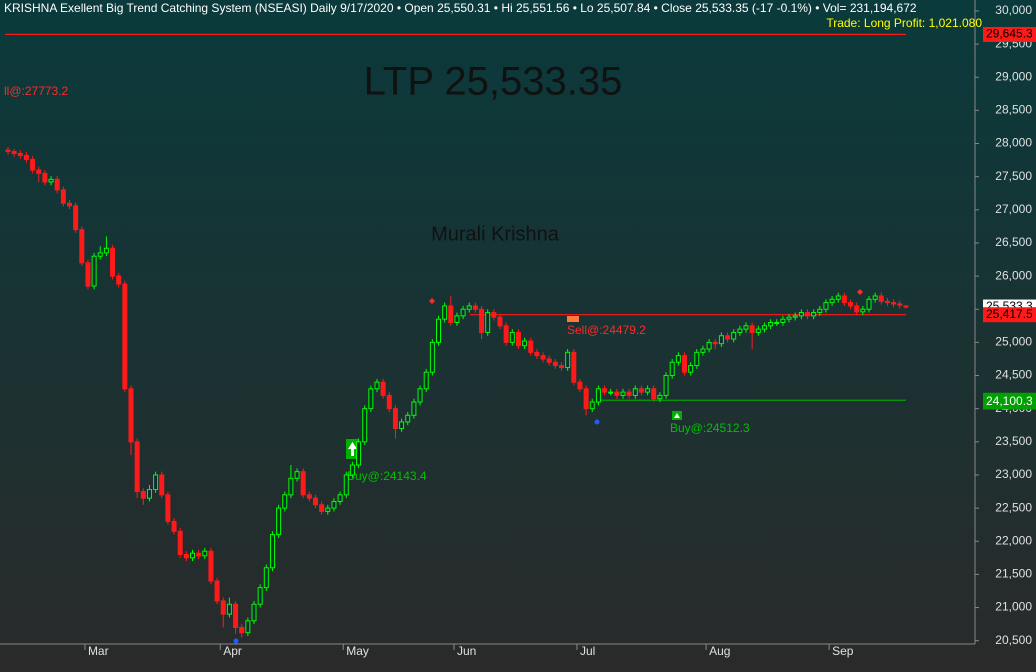 This screenshot has width=1036, height=672. Describe the element at coordinates (1009, 401) in the screenshot. I see `level-label: 24,100.3` at that location.